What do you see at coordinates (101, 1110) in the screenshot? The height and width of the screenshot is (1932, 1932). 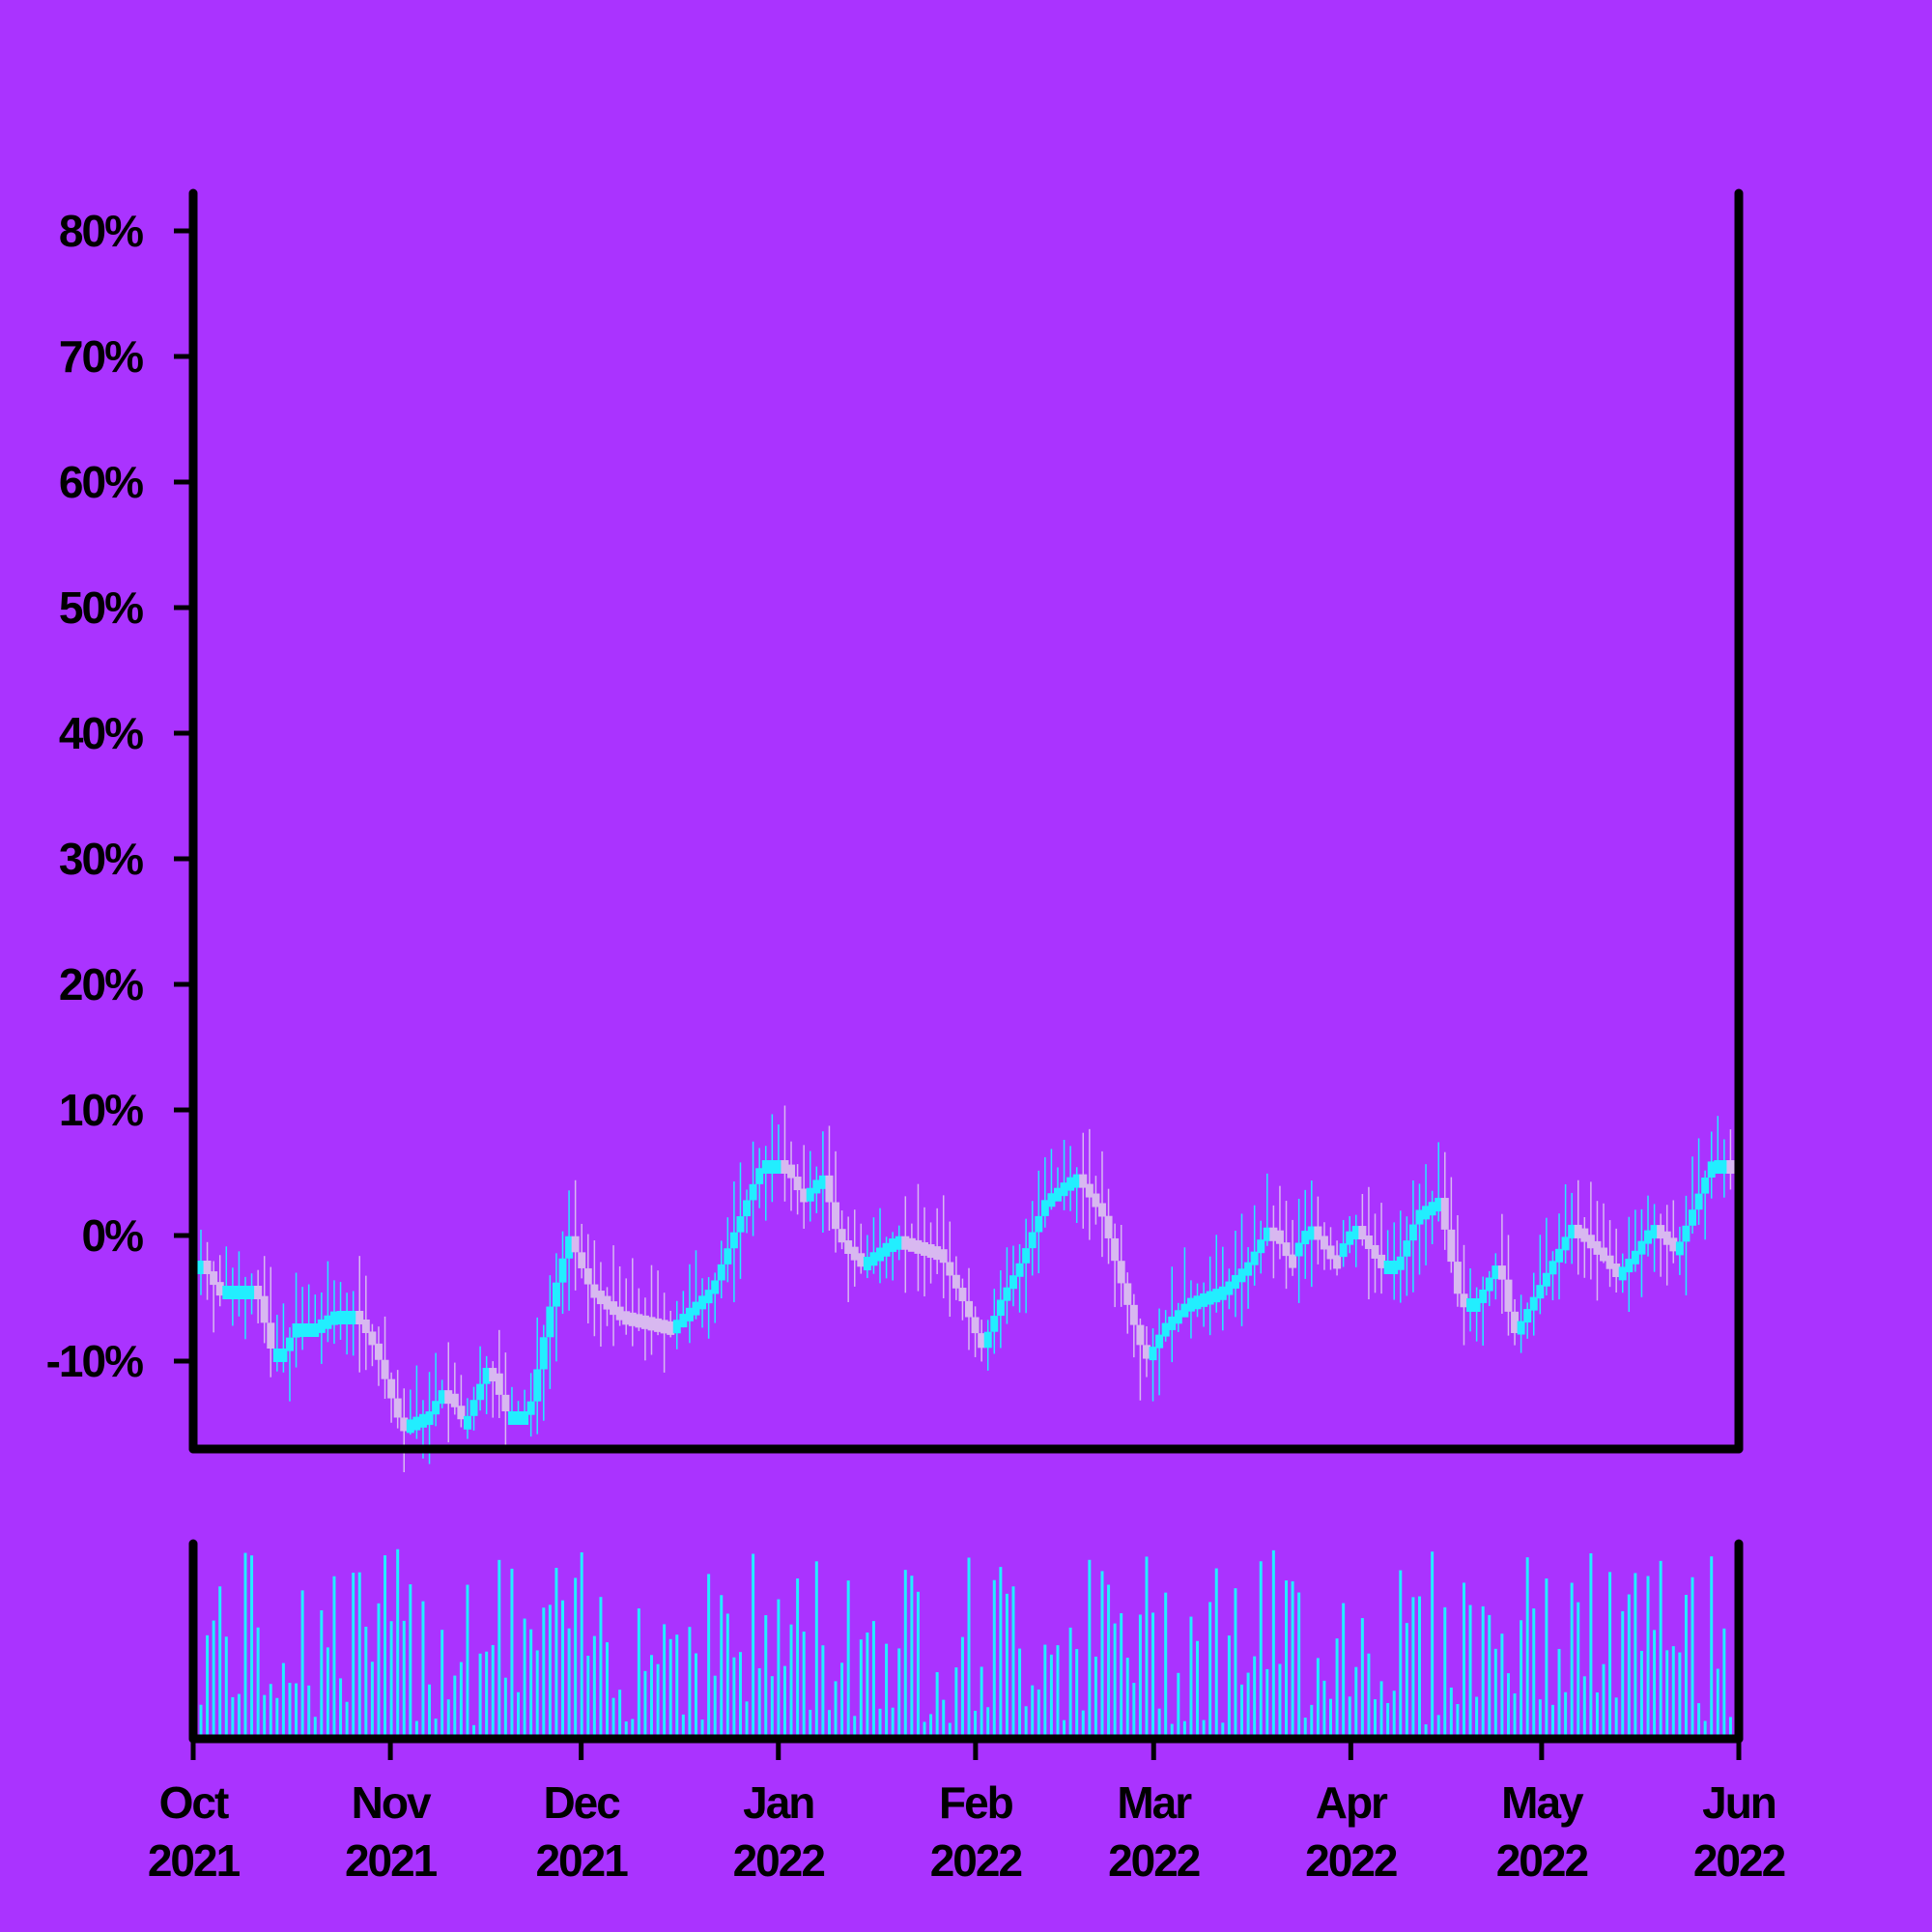 I see `y-tick-label: 10%` at bounding box center [101, 1110].